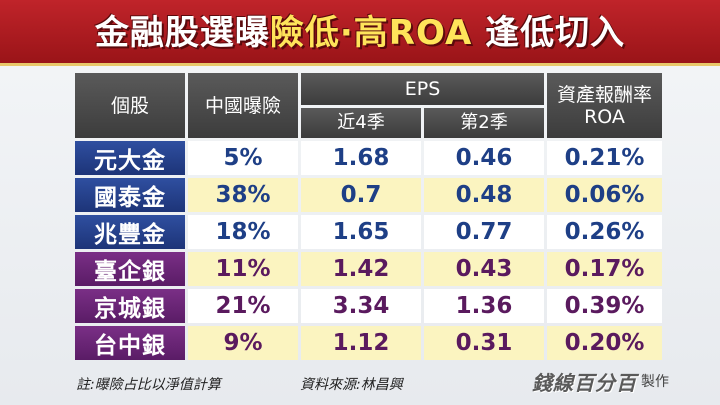 The width and height of the screenshot is (720, 405). Describe the element at coordinates (243, 232) in the screenshot. I see `china-exposure-value: 18%` at that location.